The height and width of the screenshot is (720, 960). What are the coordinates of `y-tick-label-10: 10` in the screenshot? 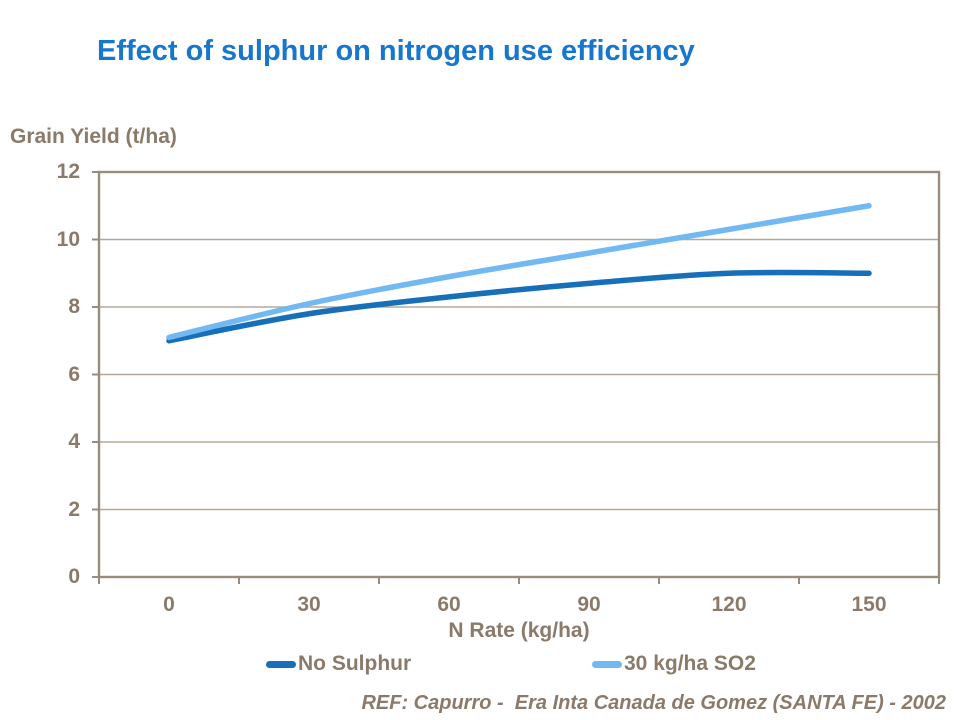 It's located at (68, 239).